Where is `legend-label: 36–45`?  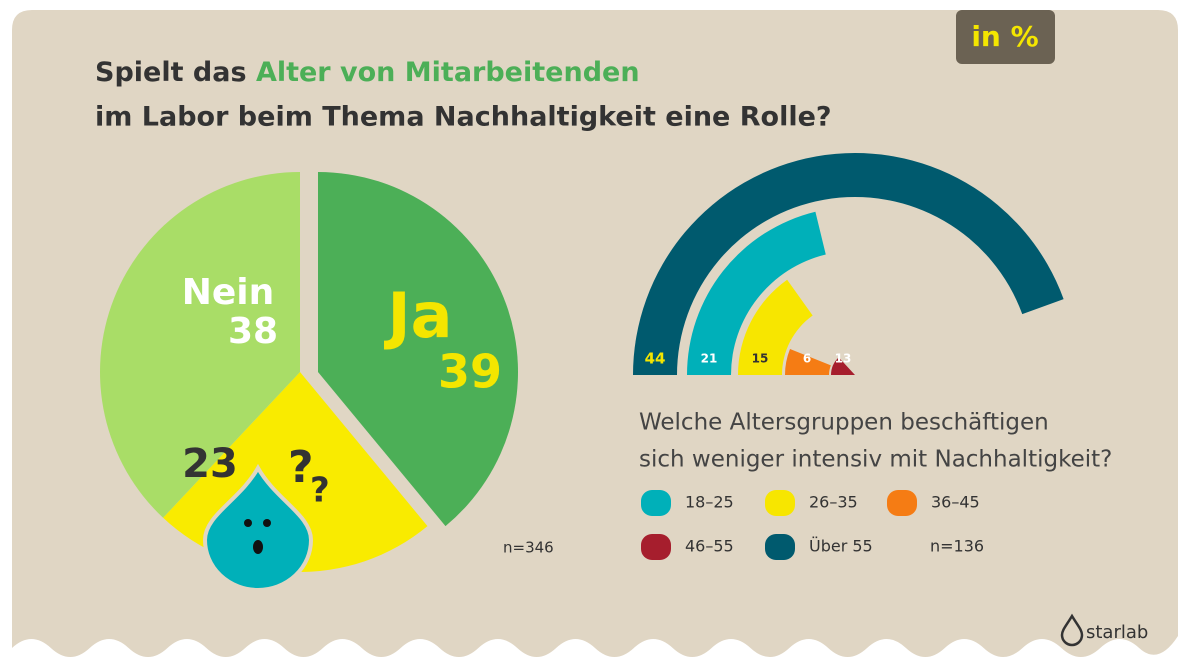 legend-label: 36–45 is located at coordinates (955, 502).